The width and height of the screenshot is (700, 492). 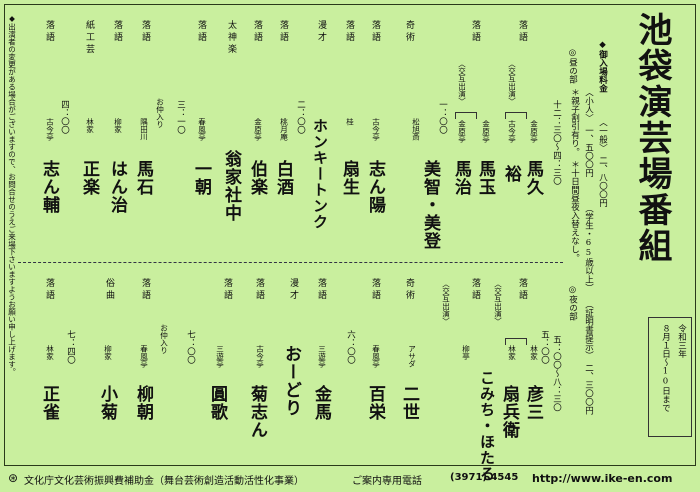 What do you see at coordinates (544, 347) in the screenshot?
I see `program-time: 五：〇〇` at bounding box center [544, 347].